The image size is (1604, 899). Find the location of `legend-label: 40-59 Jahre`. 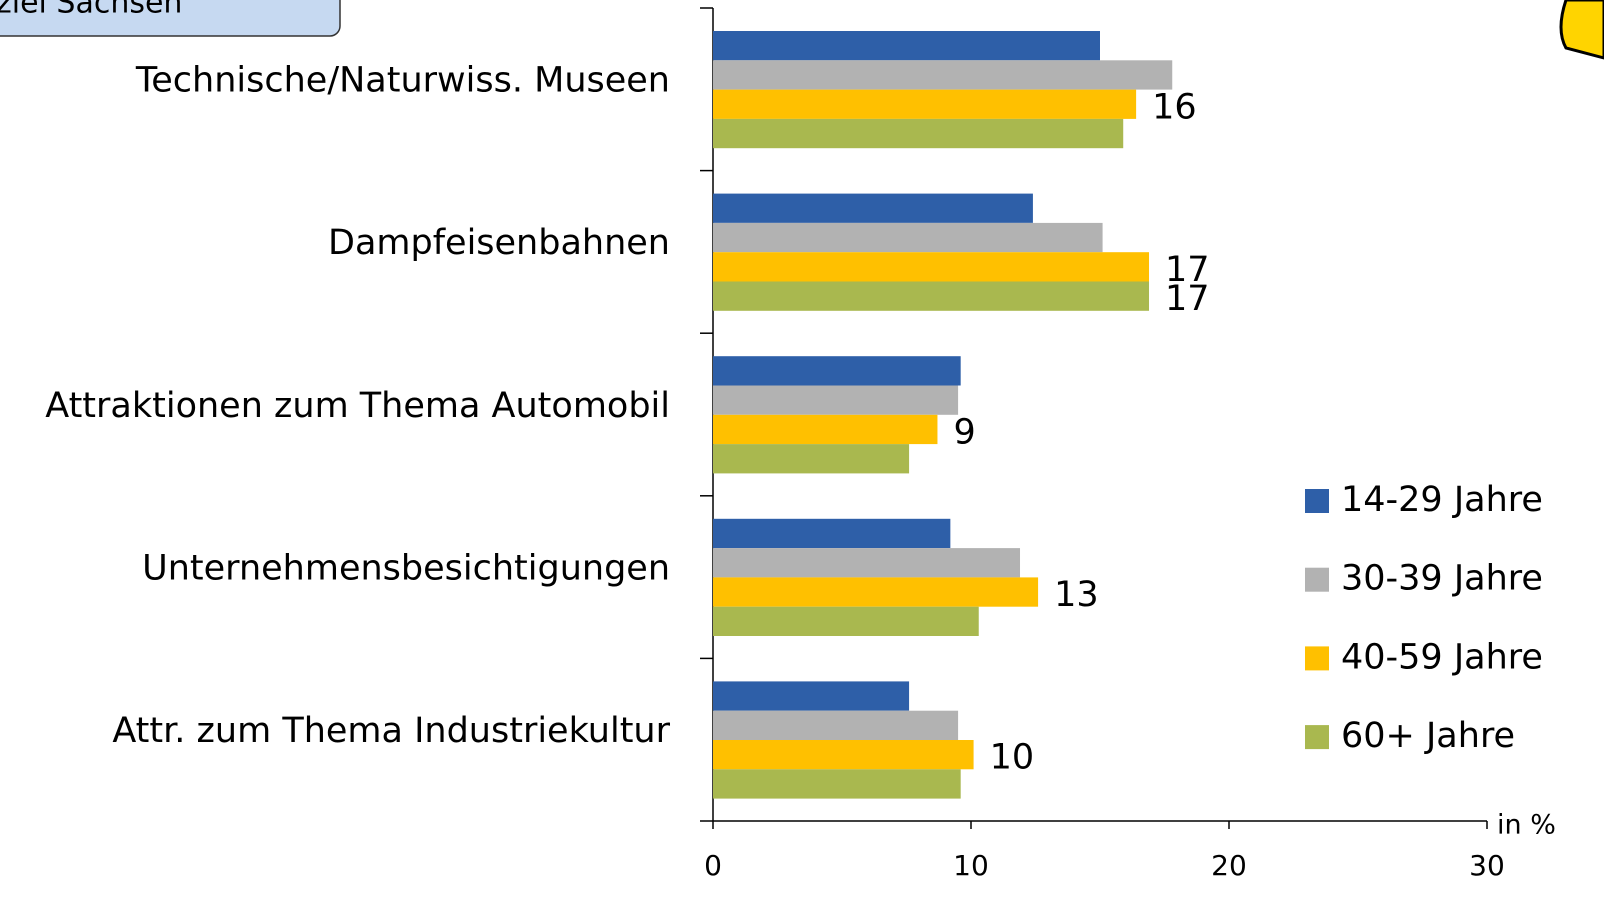

legend-label: 40-59 Jahre is located at coordinates (1442, 657).